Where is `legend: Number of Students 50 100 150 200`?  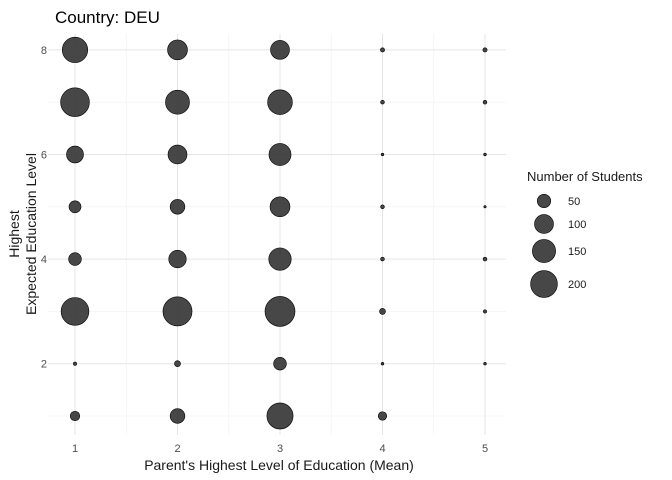
legend: Number of Students 50 100 150 200 is located at coordinates (585, 233).